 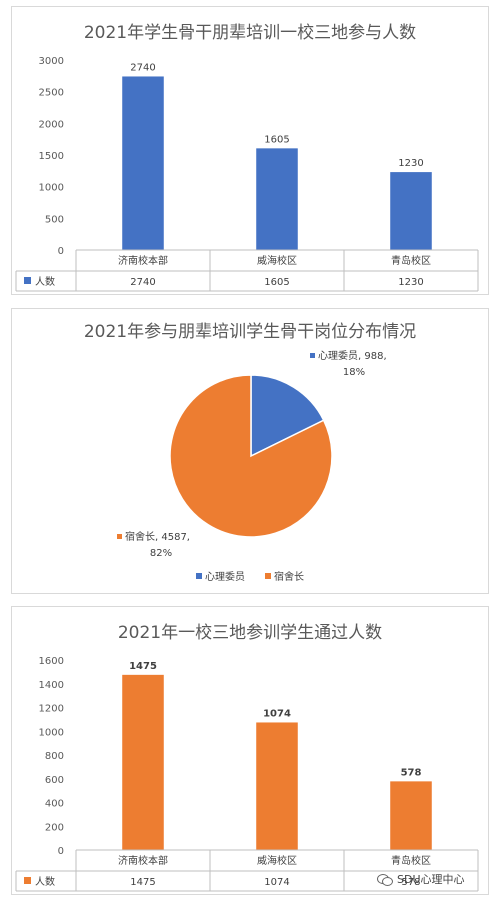 I want to click on y-tick-label: 200, so click(x=54, y=827).